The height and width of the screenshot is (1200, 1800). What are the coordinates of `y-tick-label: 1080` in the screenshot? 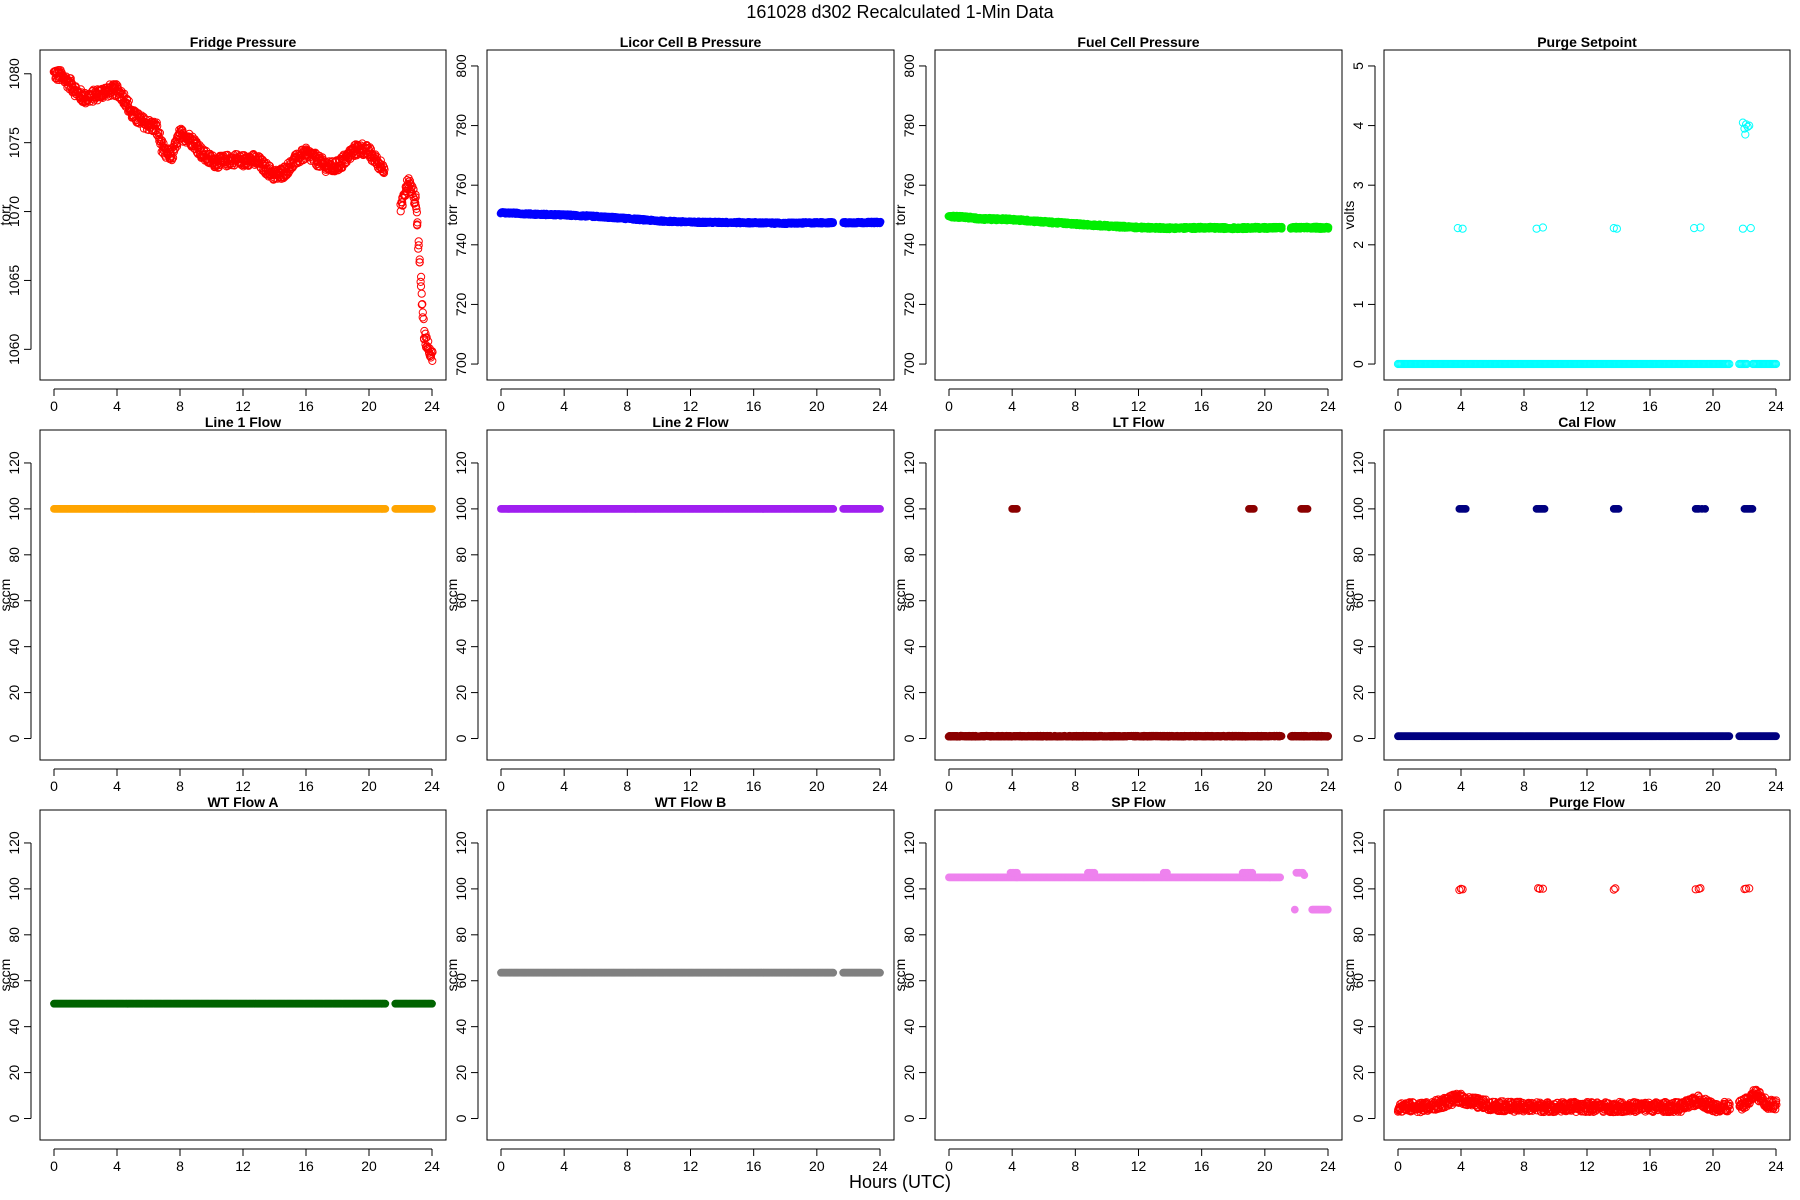 It's located at (14, 73).